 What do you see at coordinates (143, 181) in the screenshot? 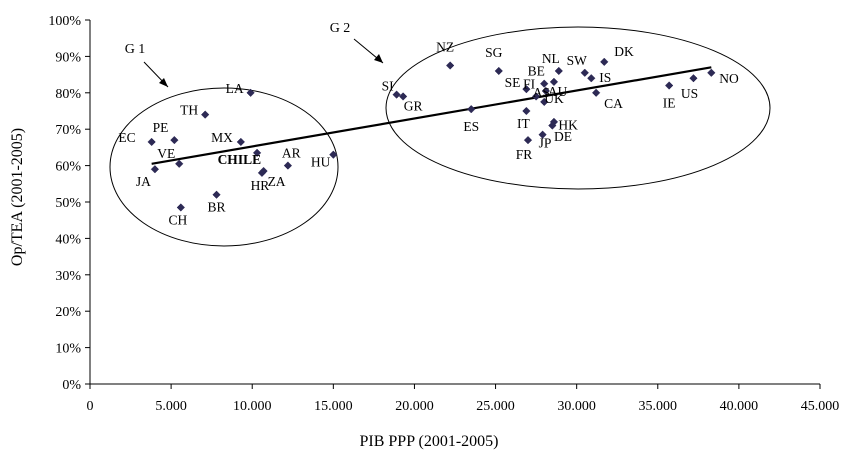
I see `point-label: JA` at bounding box center [143, 181].